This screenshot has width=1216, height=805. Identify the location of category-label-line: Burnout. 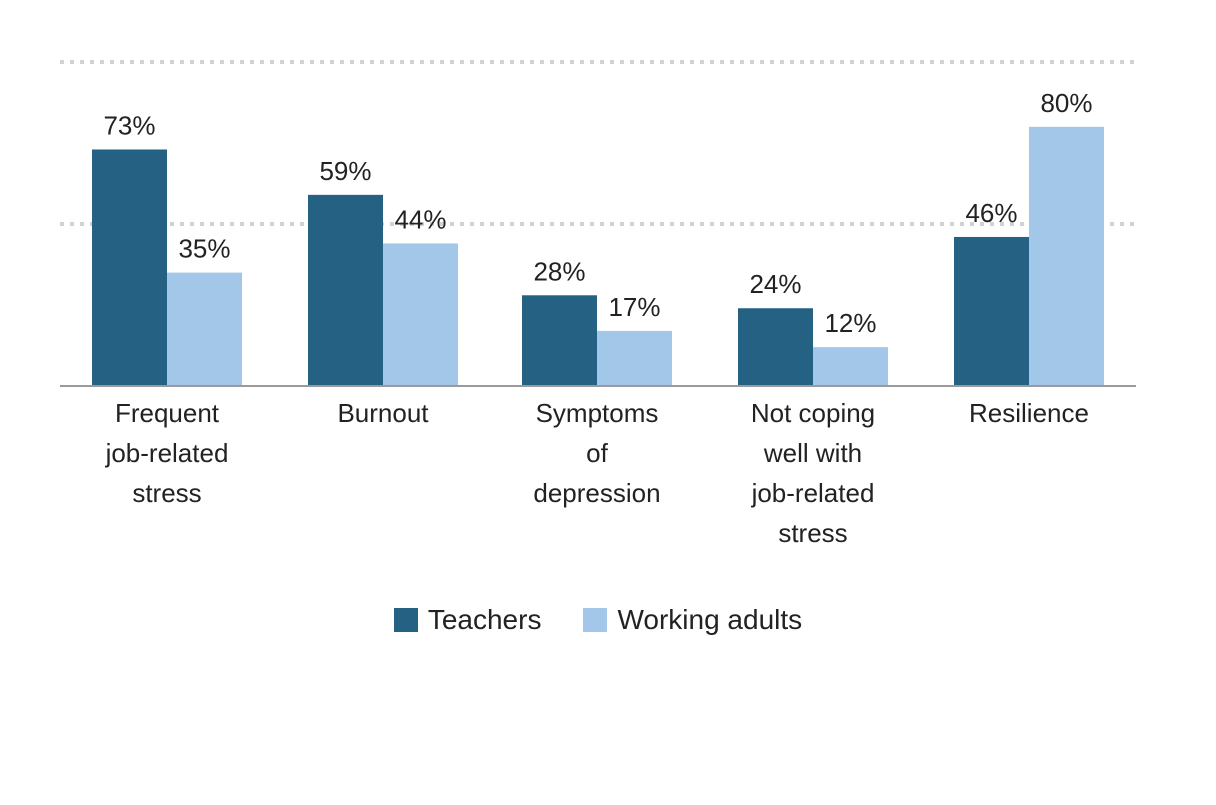
(383, 413).